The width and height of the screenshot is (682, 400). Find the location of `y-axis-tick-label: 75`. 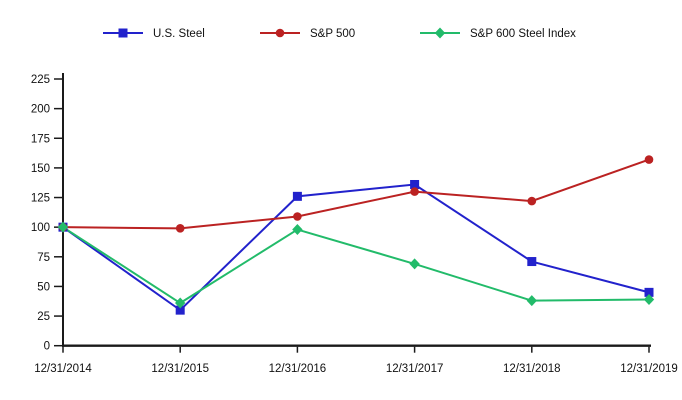

y-axis-tick-label: 75 is located at coordinates (43, 258).